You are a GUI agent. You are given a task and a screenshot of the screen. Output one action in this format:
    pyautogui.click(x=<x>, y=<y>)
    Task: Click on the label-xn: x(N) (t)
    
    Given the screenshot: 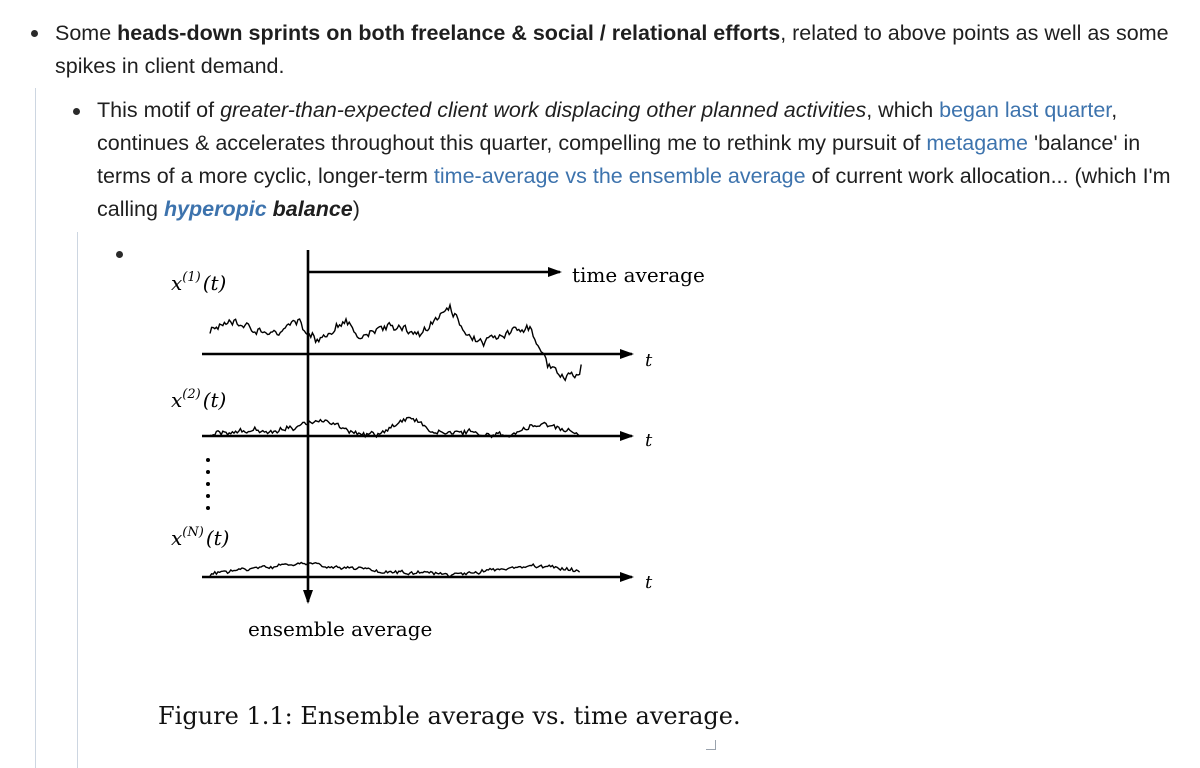 What is the action you would take?
    pyautogui.click(x=200, y=537)
    